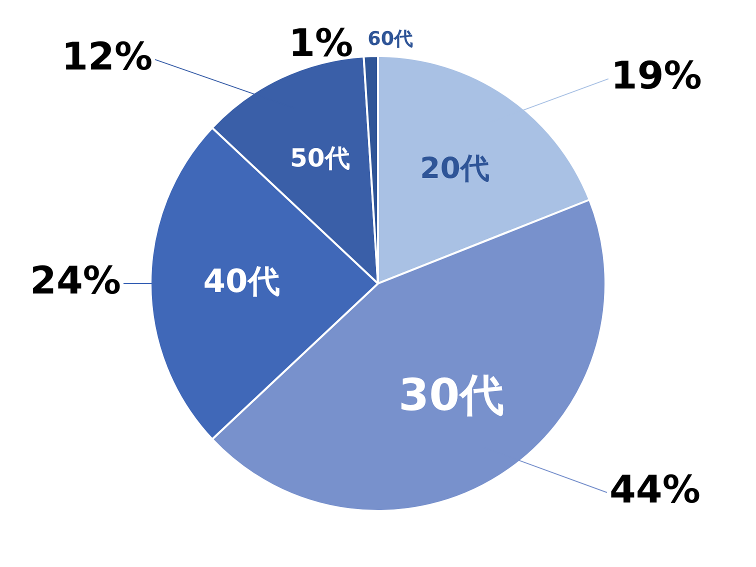 This screenshot has height=567, width=756. I want to click on slice-label: 20代, so click(455, 168).